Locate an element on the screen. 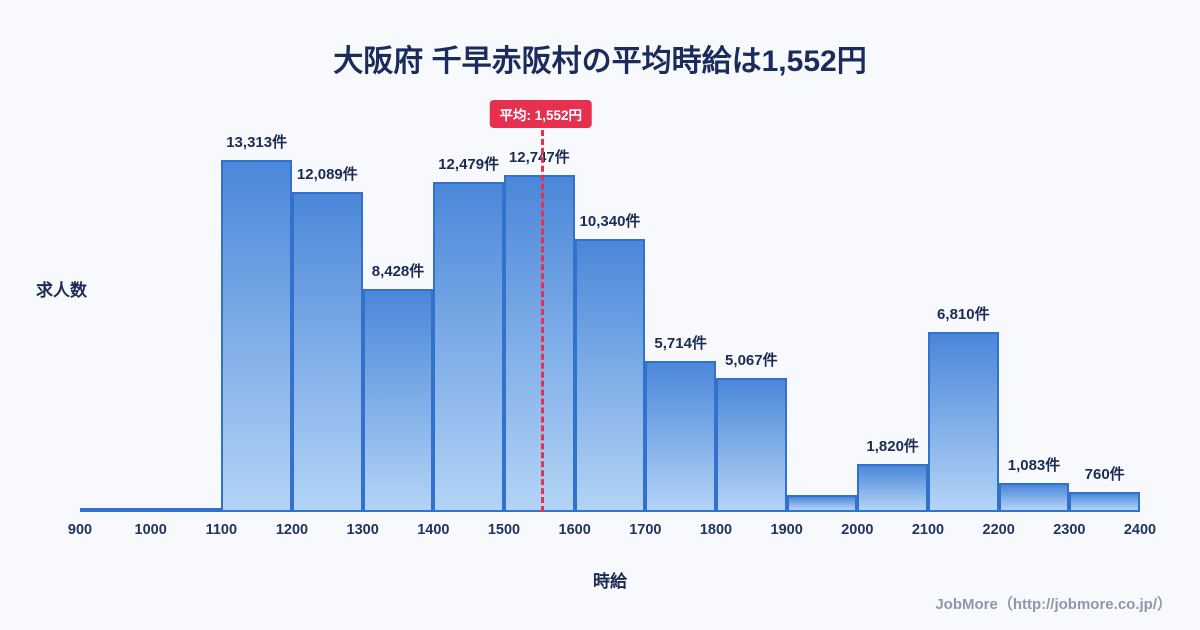  chart-title: 大阪府 千早赤阪村の平均時給は1,552円 is located at coordinates (600, 61).